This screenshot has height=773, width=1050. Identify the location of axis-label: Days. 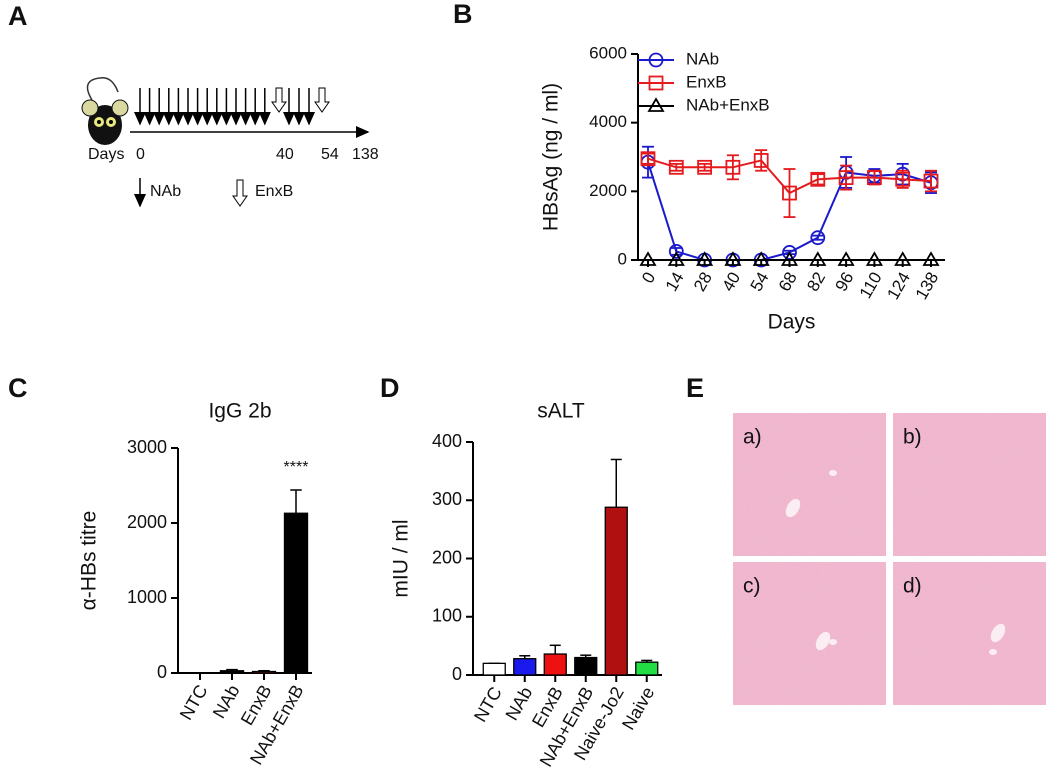
(106, 154).